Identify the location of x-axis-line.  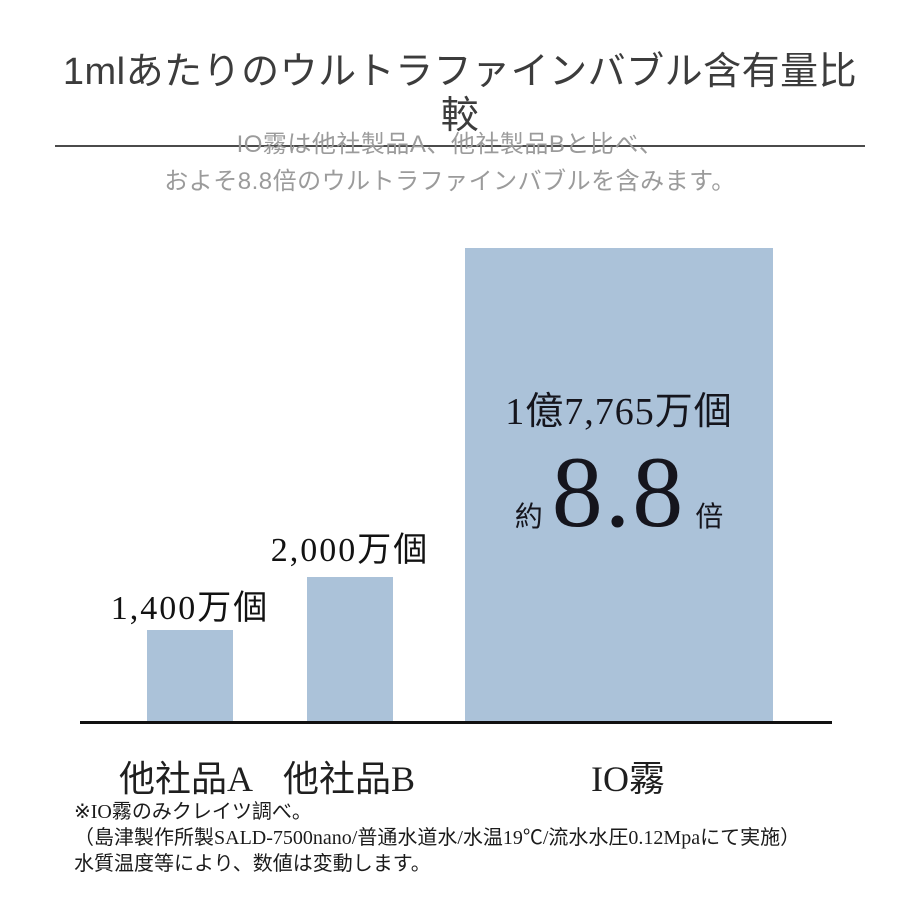
(456, 722).